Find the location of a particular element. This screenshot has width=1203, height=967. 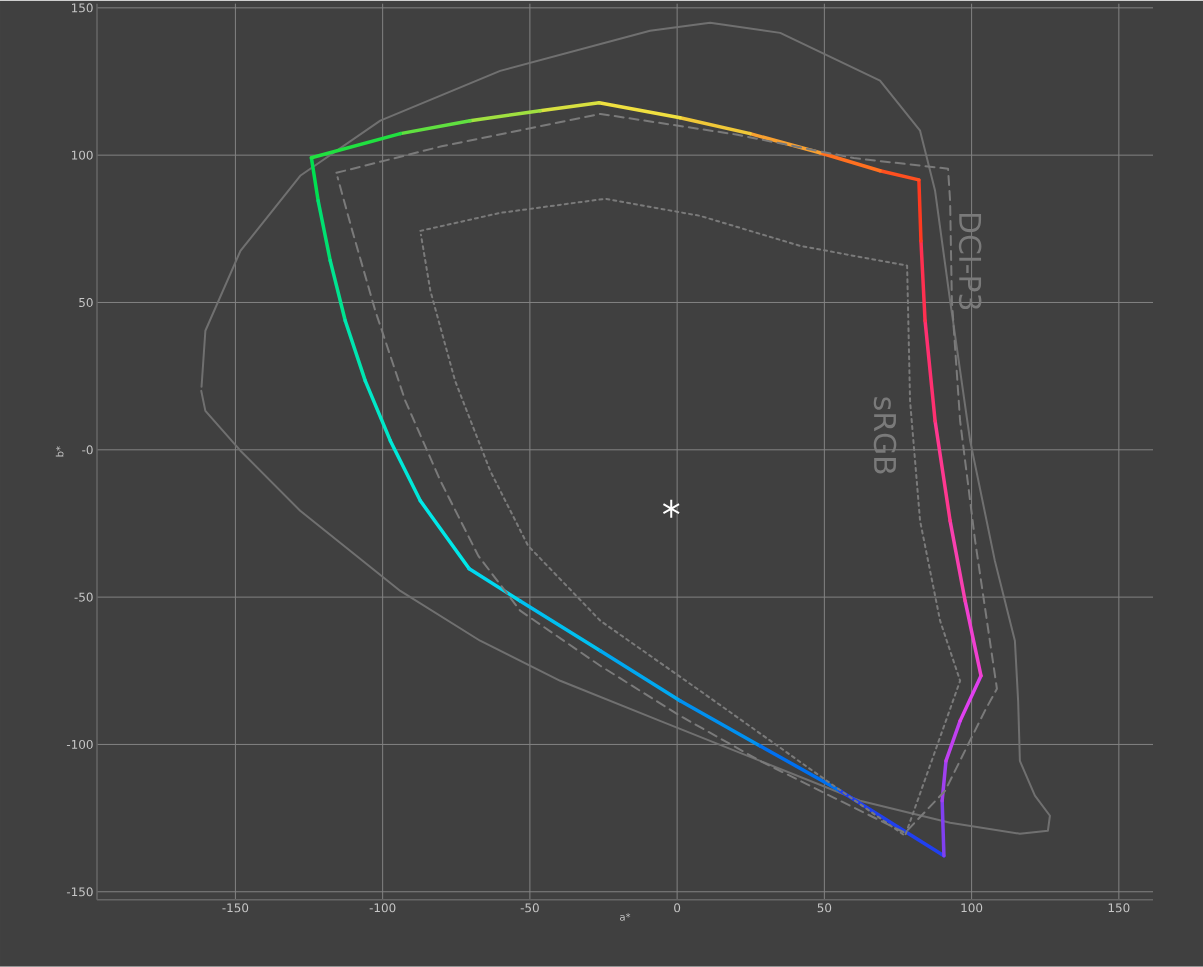

y-axis-title: b* is located at coordinates (59, 451).